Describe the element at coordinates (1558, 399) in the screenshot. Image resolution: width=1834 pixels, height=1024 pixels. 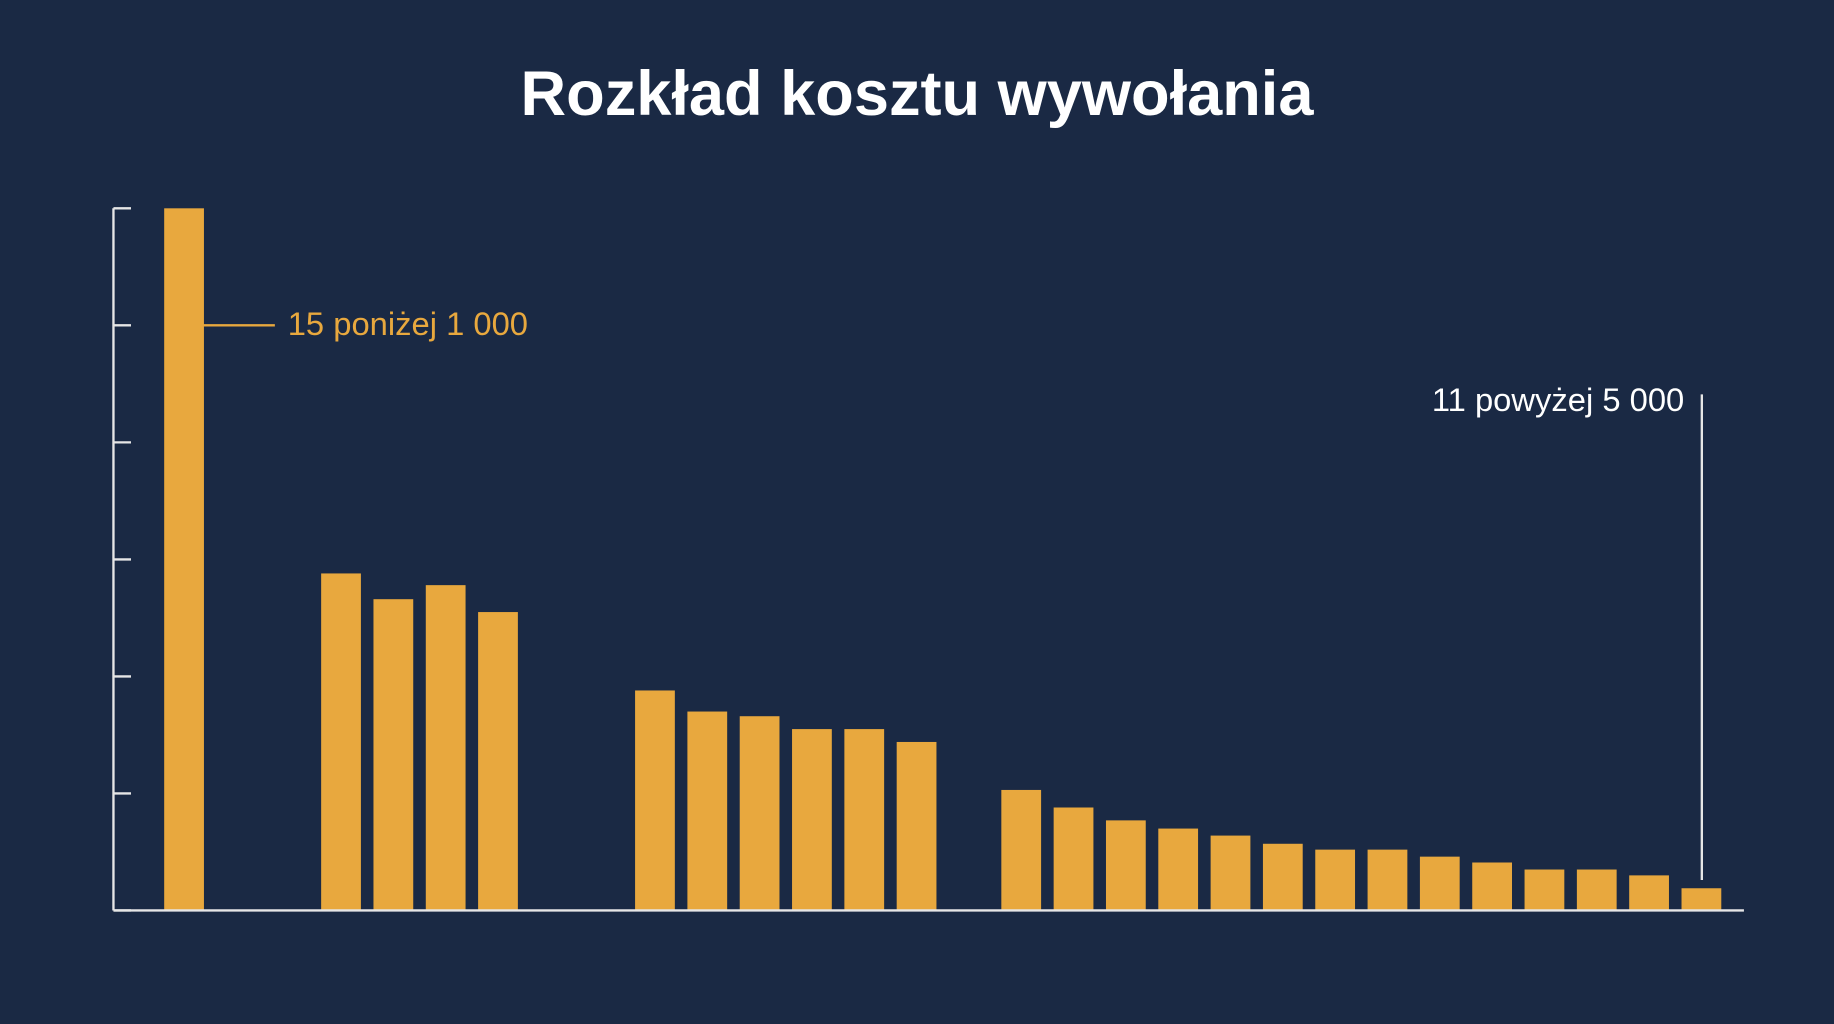
I see `annotation: 11 powyżej 5 000` at that location.